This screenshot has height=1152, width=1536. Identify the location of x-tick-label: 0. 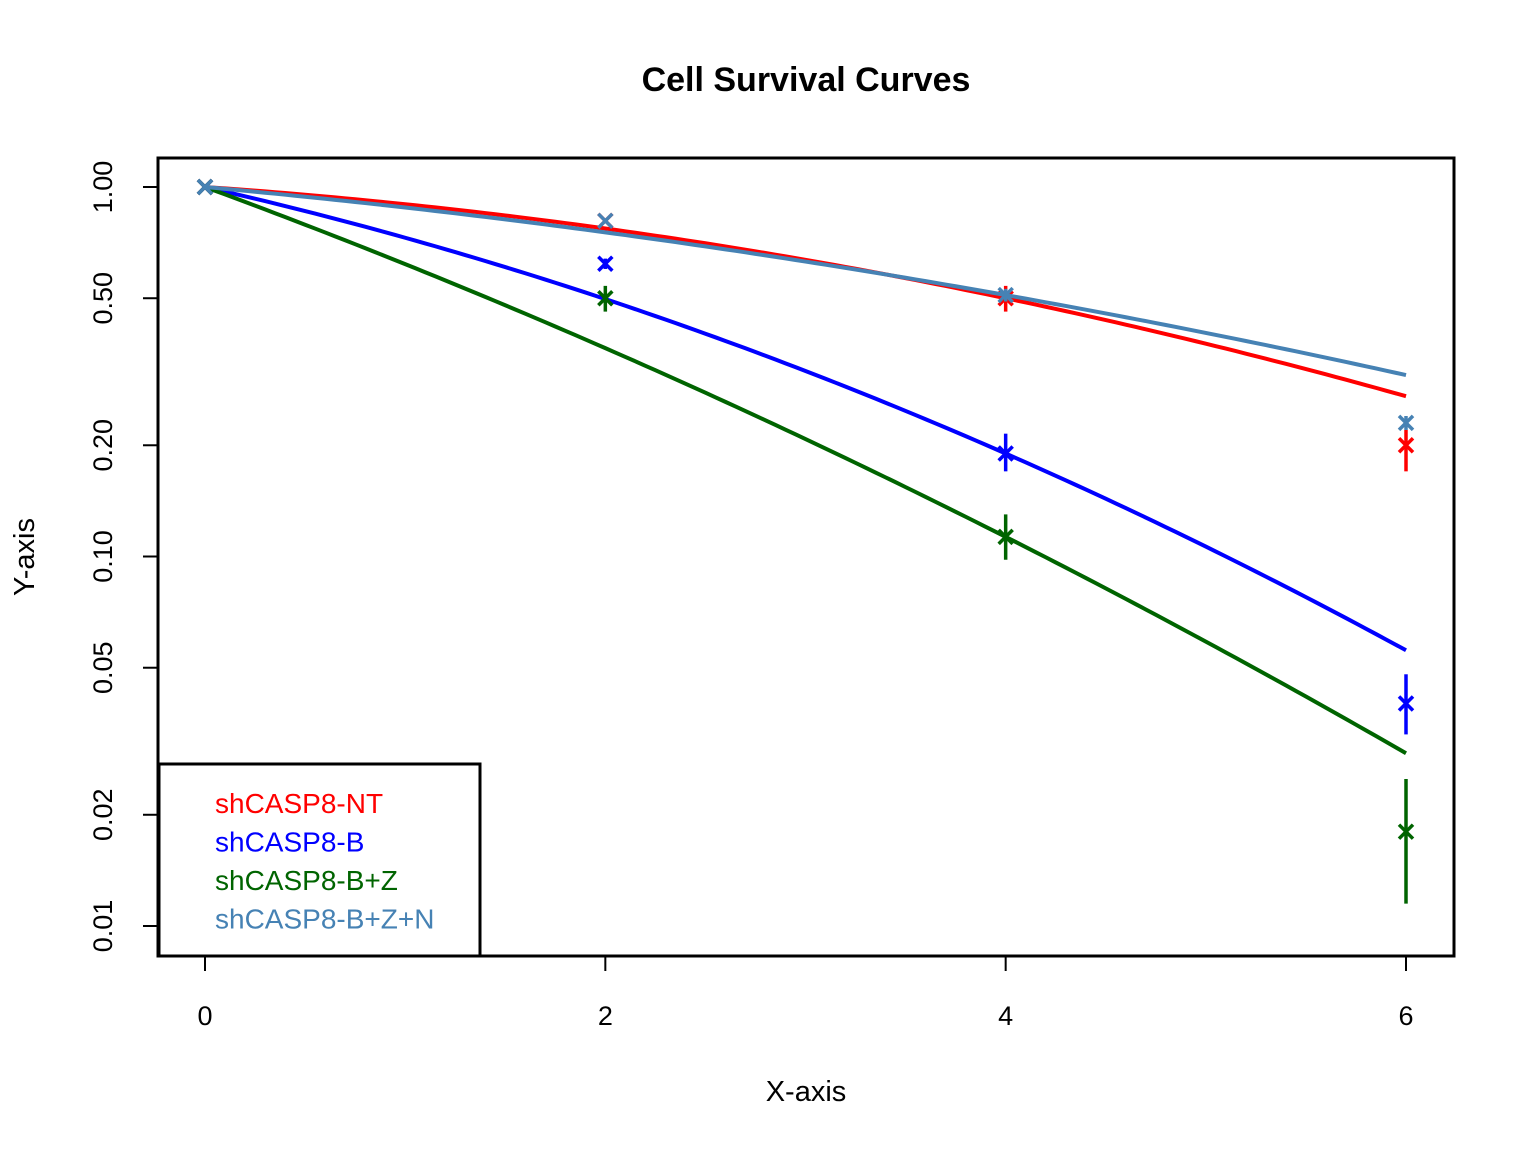
(204, 1016).